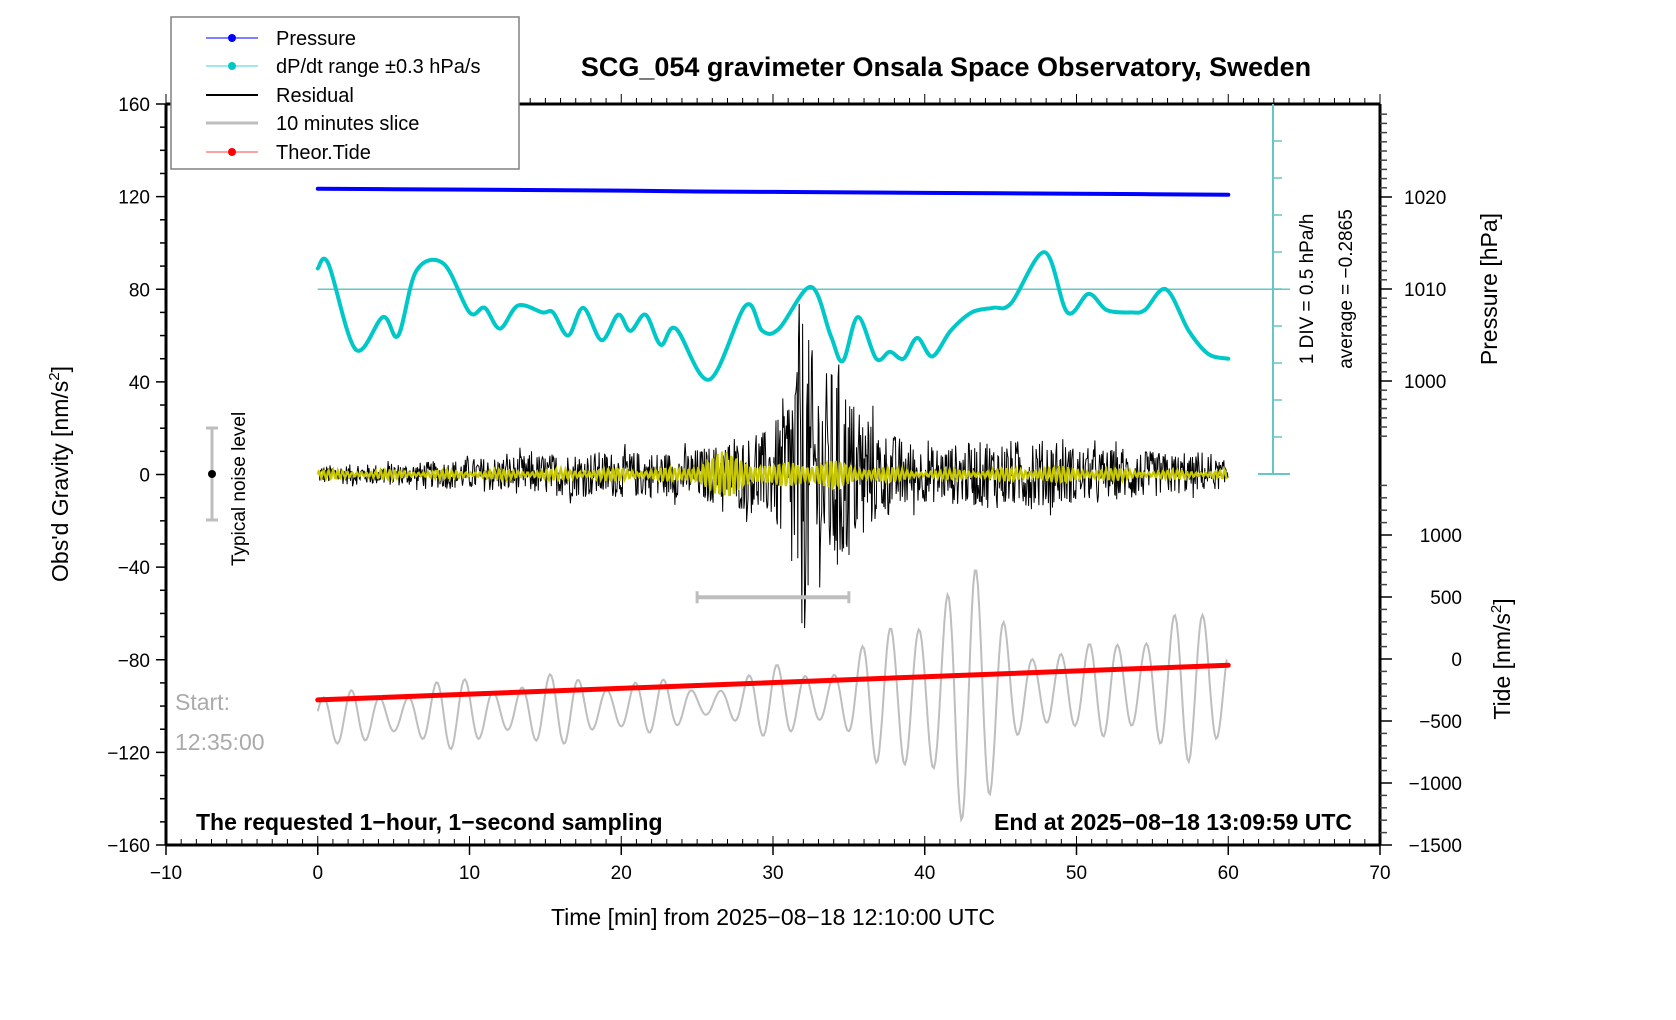  I want to click on residual-filtered-line, so click(772, 474).